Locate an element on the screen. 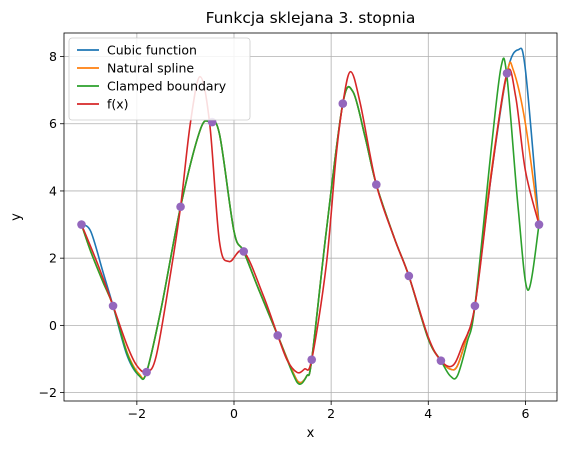  x-tick-label: 6 is located at coordinates (525, 413).